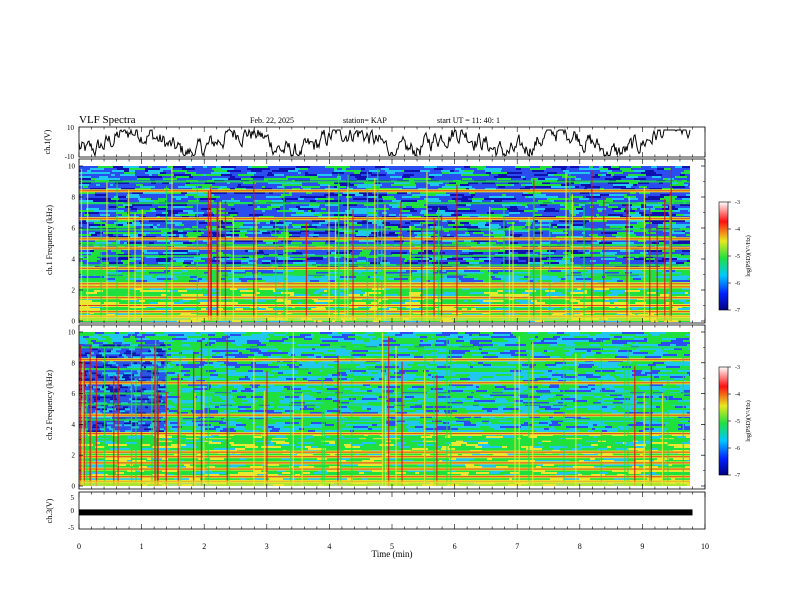 This screenshot has width=792, height=612. What do you see at coordinates (79, 546) in the screenshot?
I see `time-tick-0: 0` at bounding box center [79, 546].